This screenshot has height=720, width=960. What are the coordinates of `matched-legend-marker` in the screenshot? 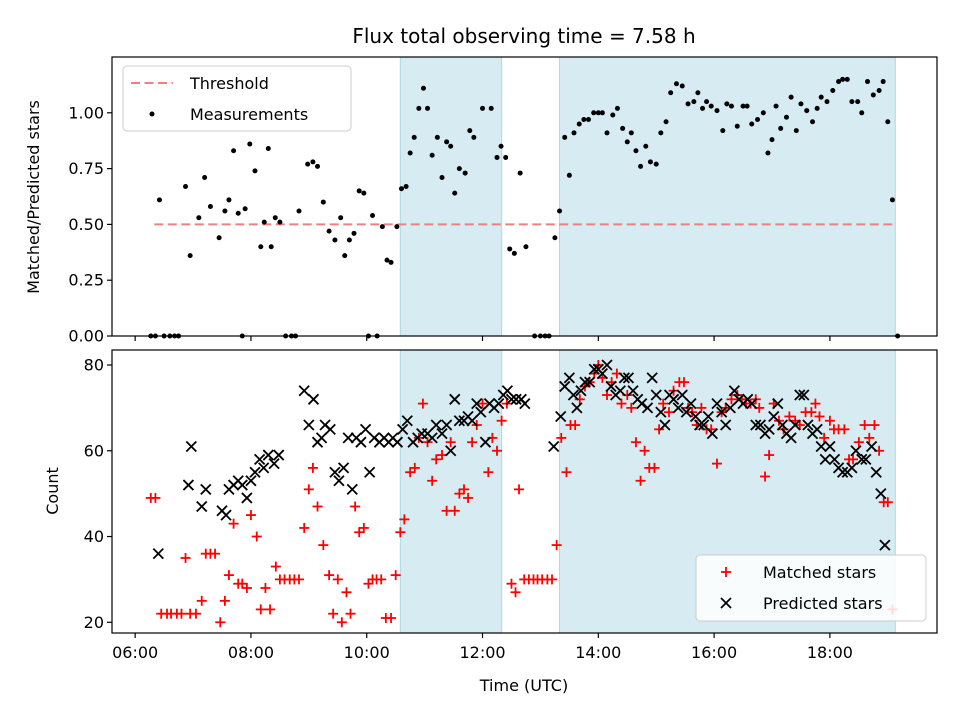 It's located at (726, 572).